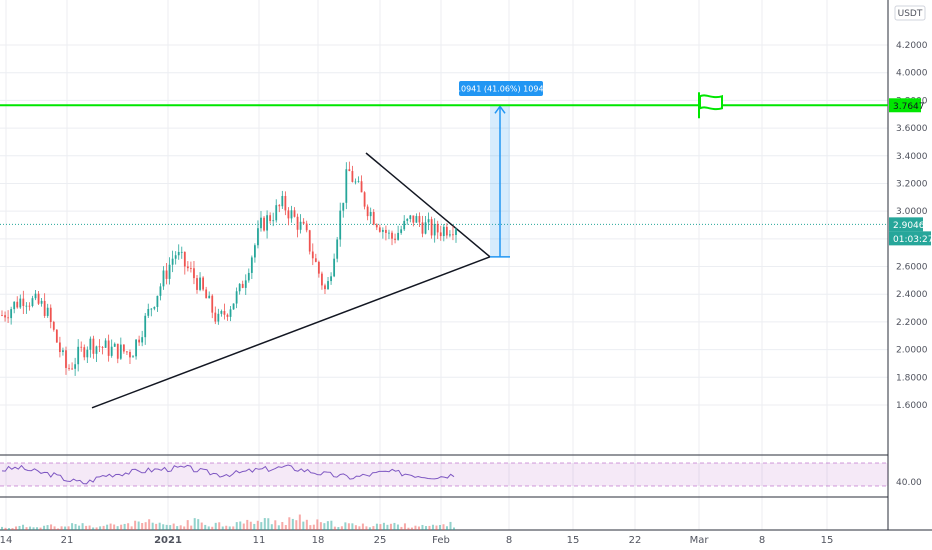  Describe the element at coordinates (909, 483) in the screenshot. I see `rsi-level-label: 40.00` at that location.